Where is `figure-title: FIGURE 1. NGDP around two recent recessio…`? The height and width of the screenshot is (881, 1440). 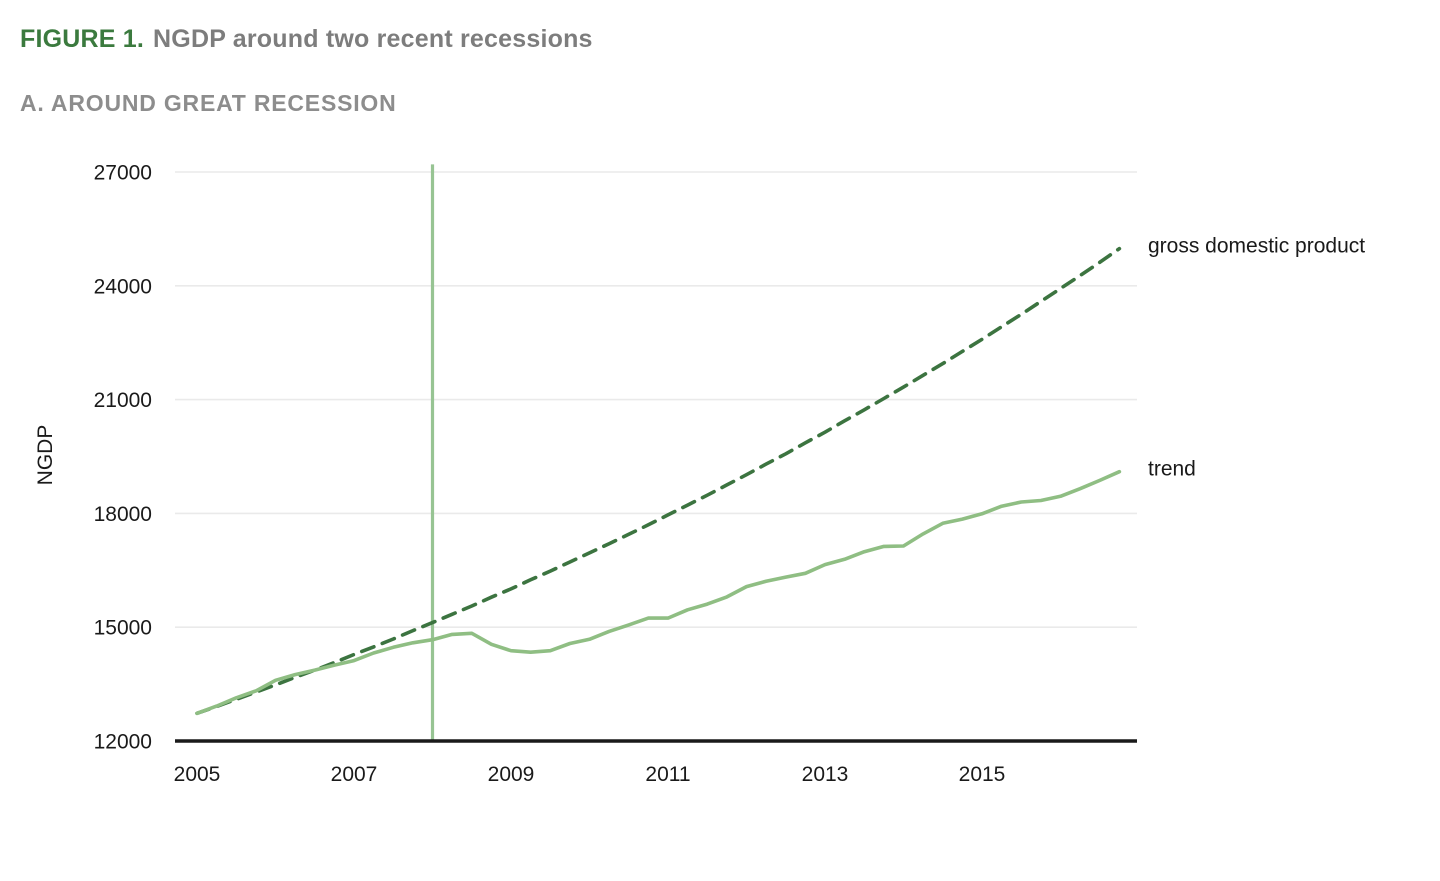 figure-title: FIGURE 1. NGDP around two recent recessio… is located at coordinates (306, 39).